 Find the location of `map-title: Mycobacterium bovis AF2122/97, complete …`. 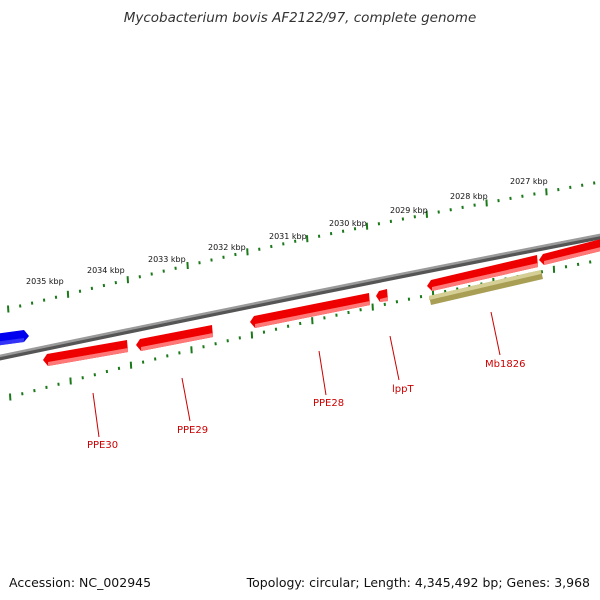

map-title: Mycobacterium bovis AF2122/97, complete … is located at coordinates (300, 18).